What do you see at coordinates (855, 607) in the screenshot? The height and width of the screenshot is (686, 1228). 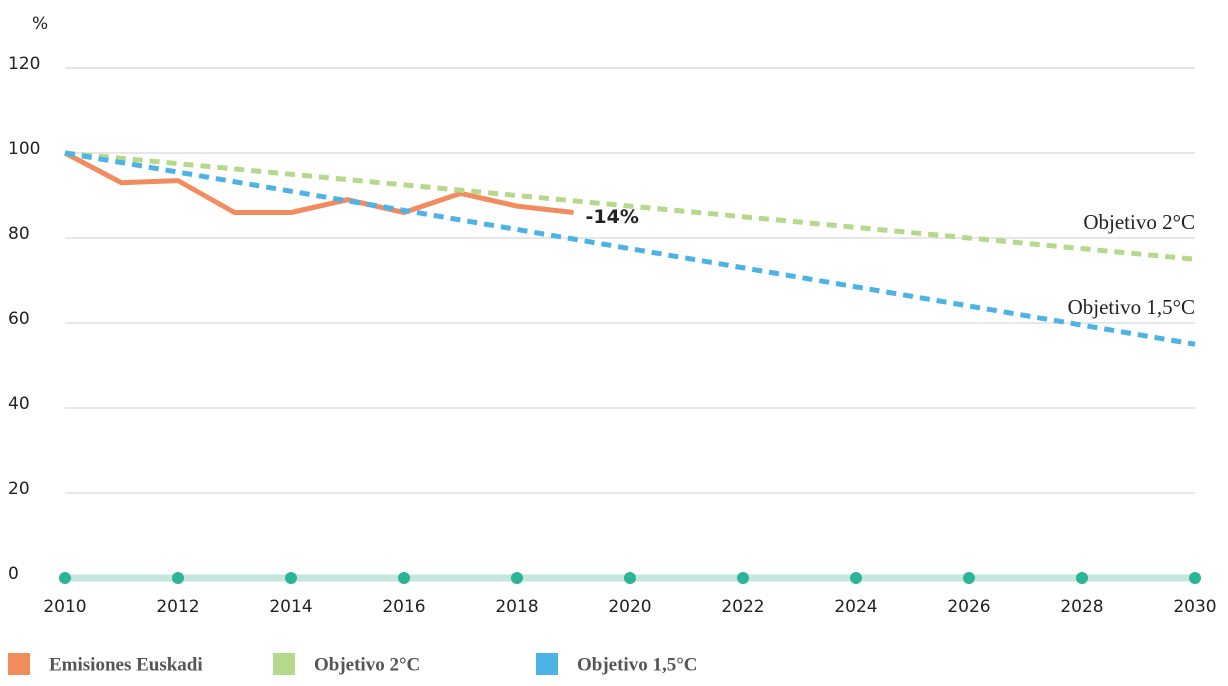 I see `x-tick-label: 2024` at bounding box center [855, 607].